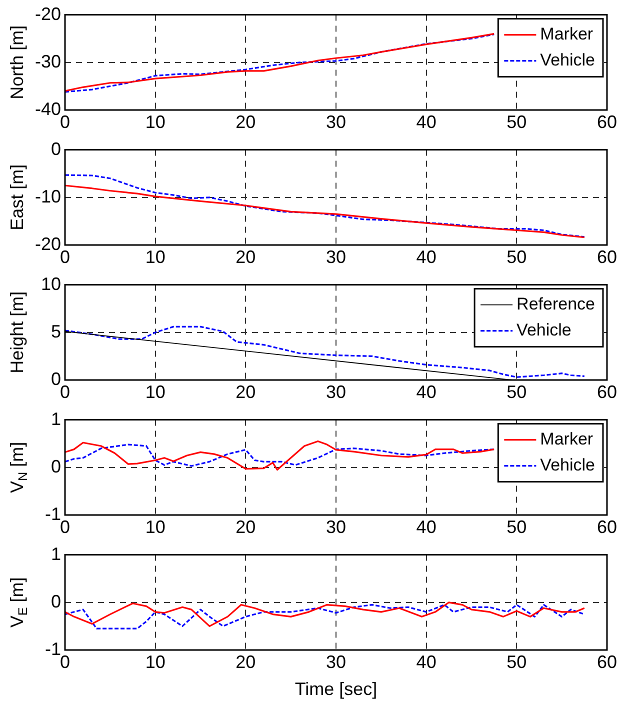  I want to click on y-axis-title: North [m], so click(16, 62).